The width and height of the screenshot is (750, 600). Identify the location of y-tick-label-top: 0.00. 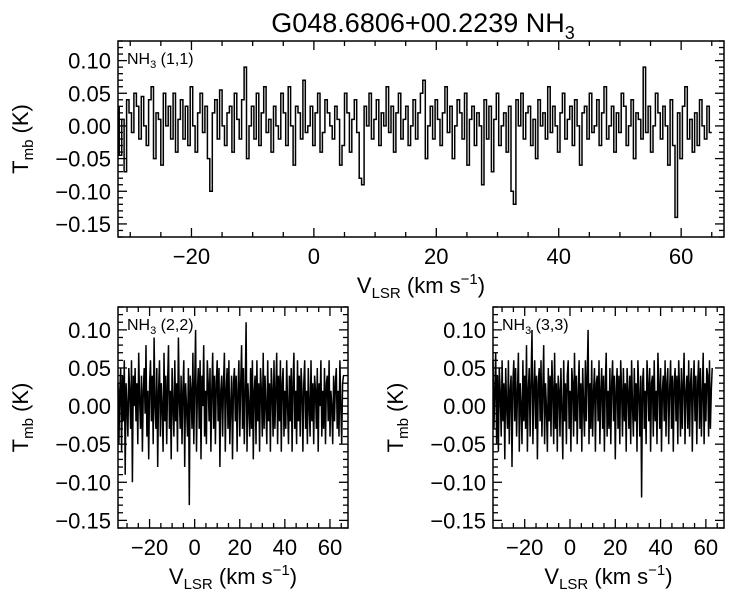
(89, 126).